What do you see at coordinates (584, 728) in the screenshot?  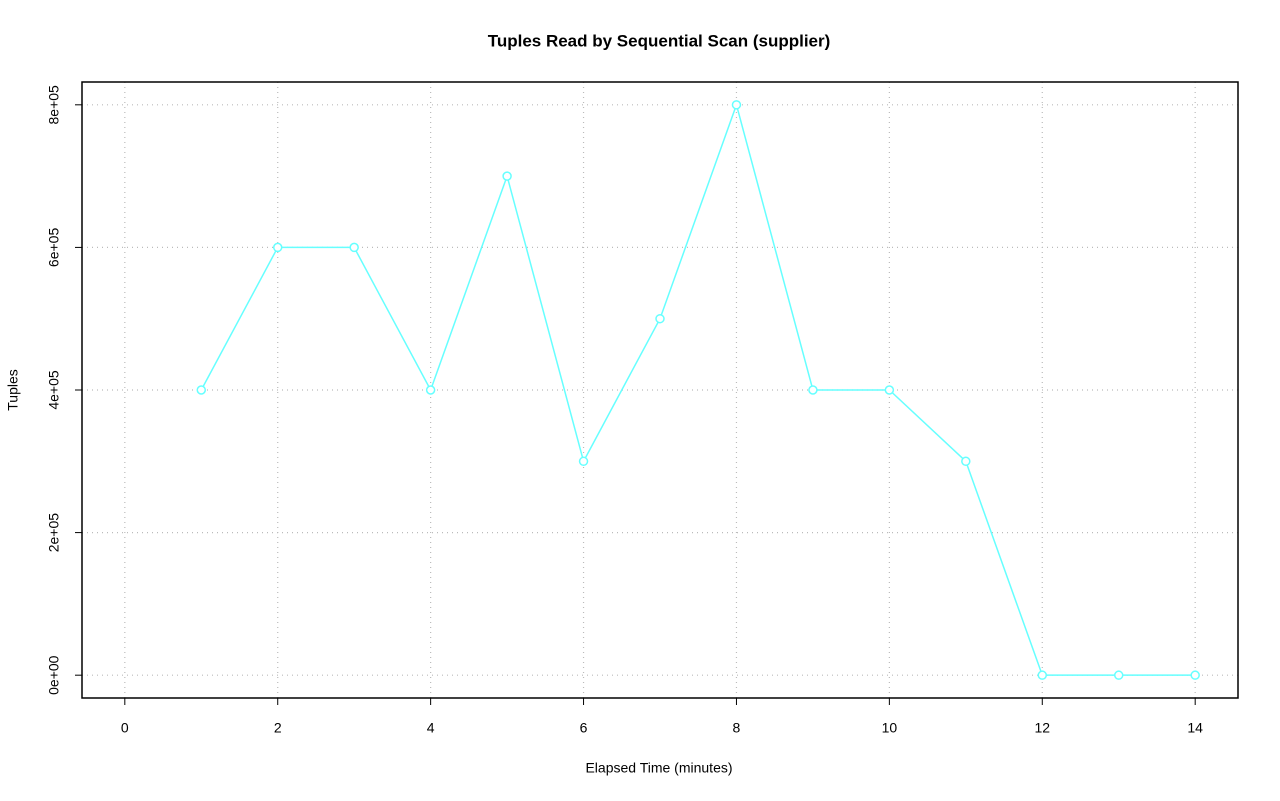 I see `x-tick-label: 6` at bounding box center [584, 728].